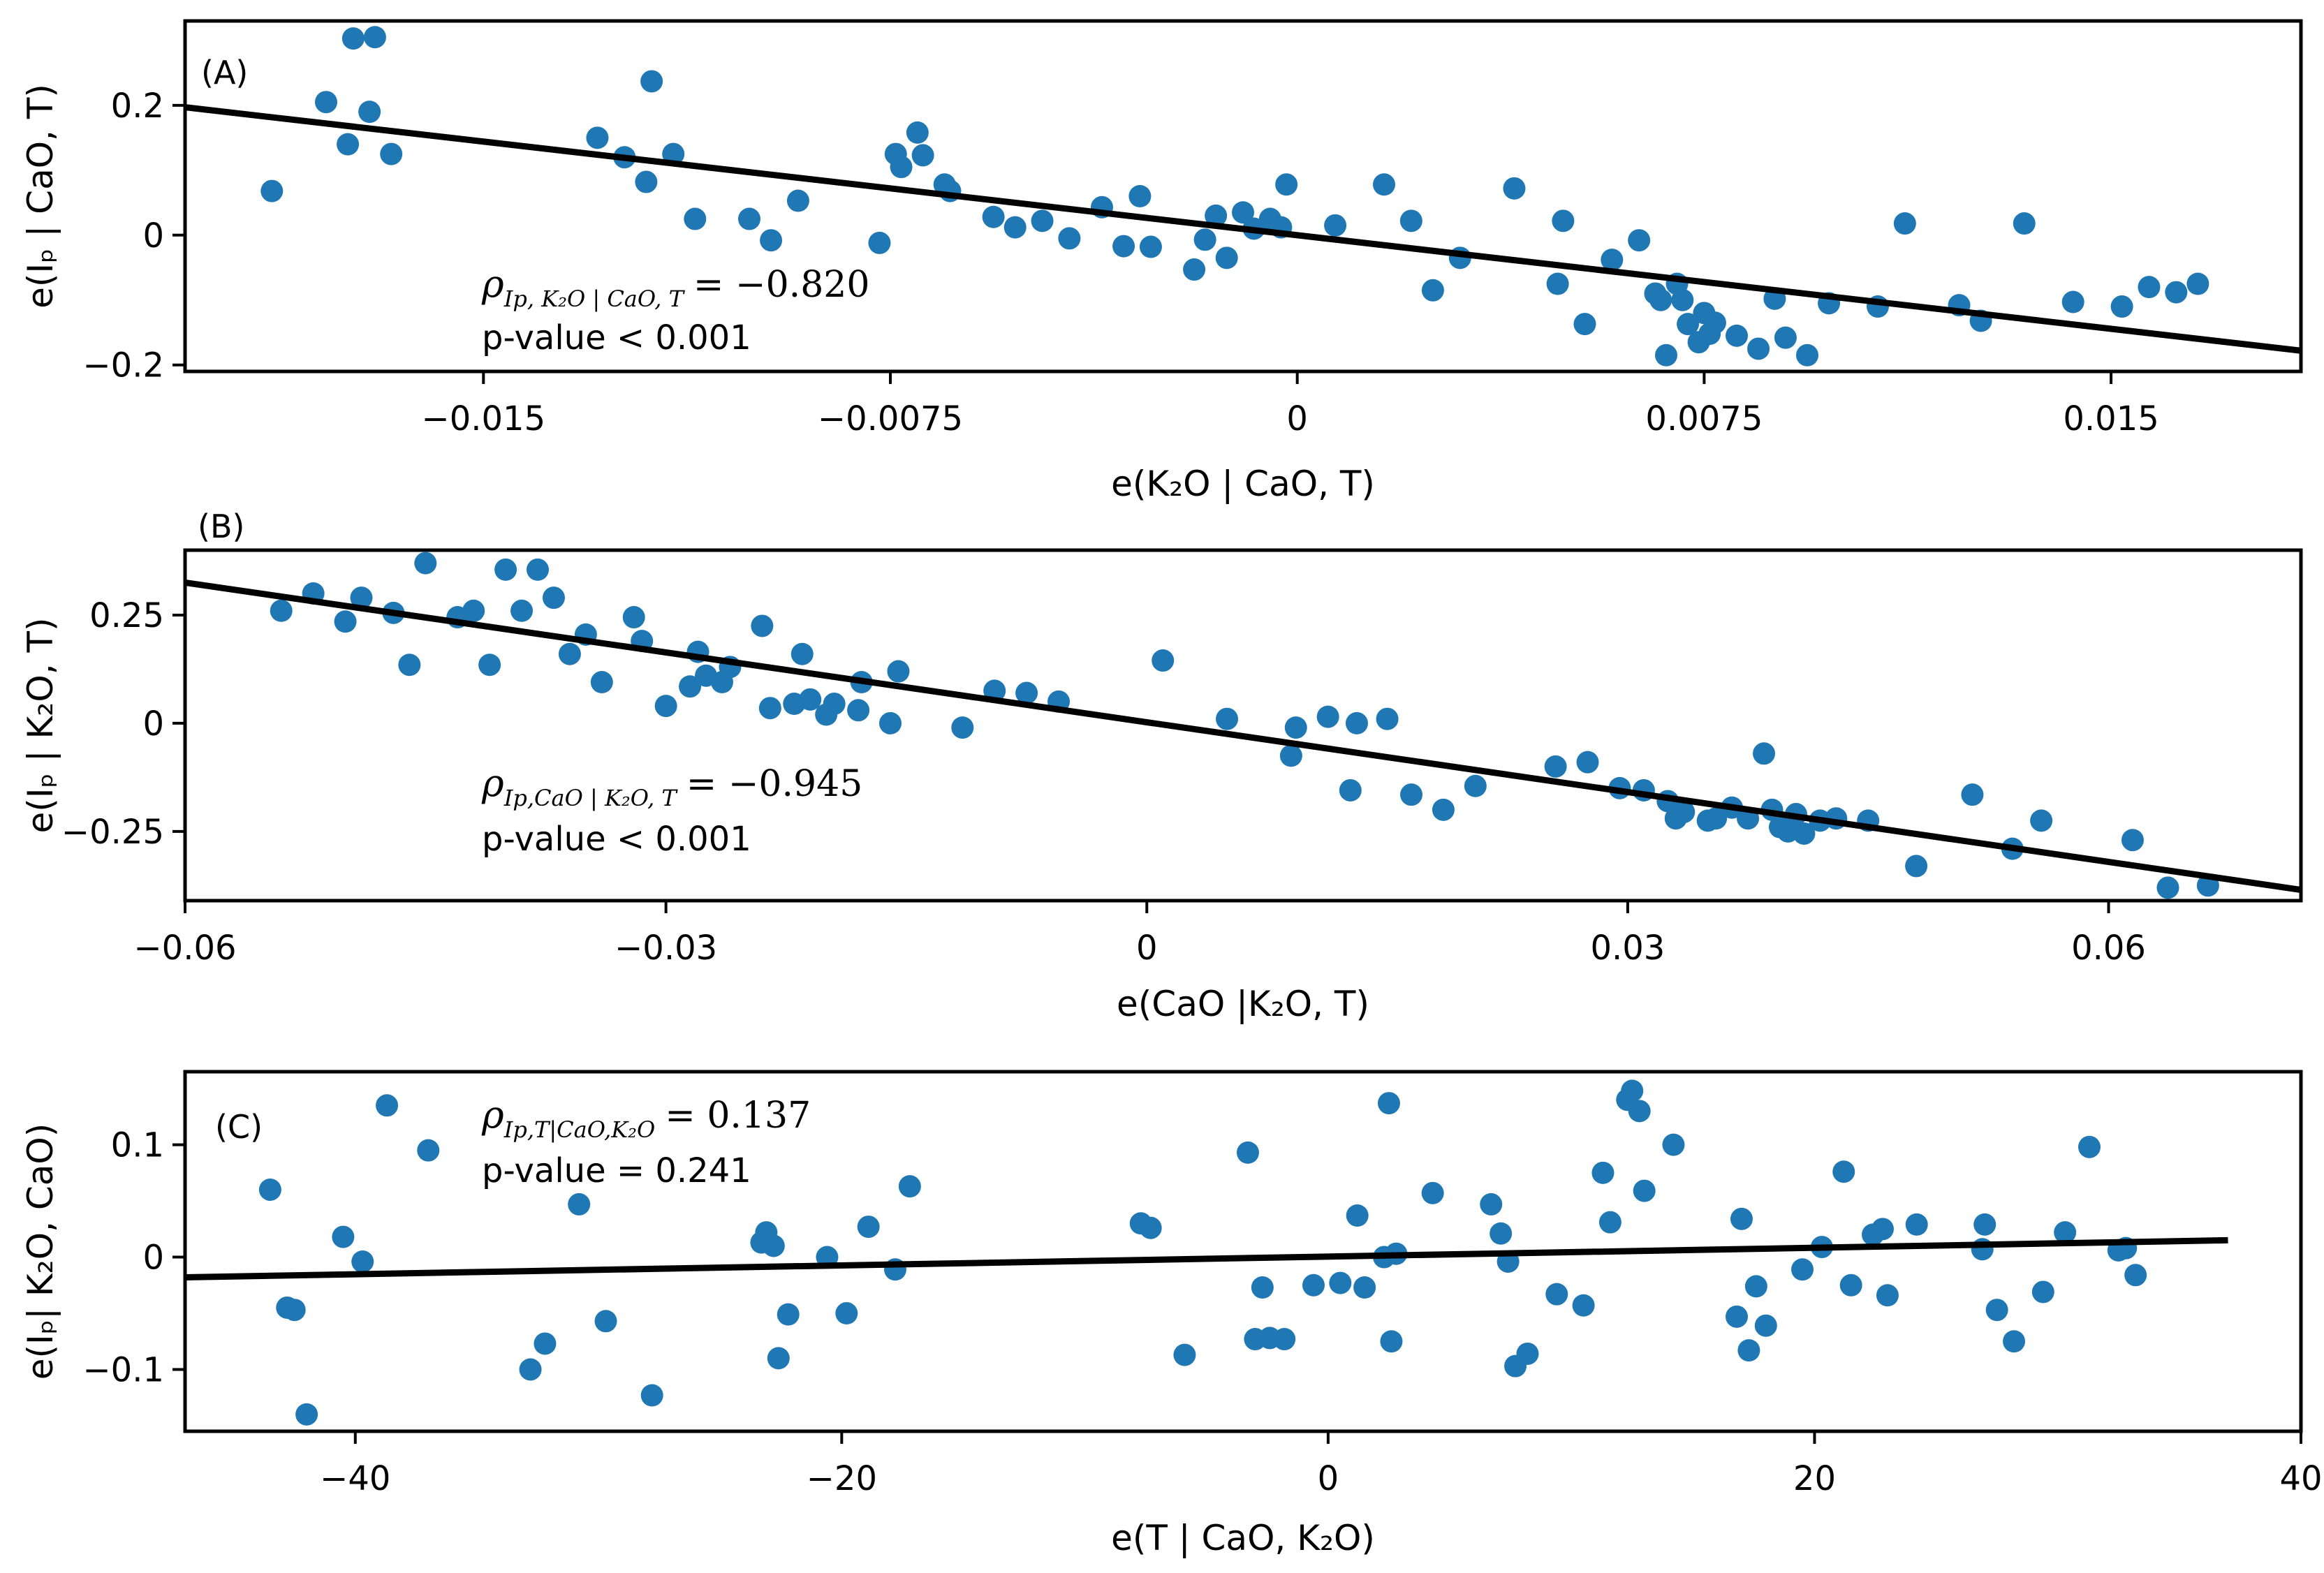  I want to click on panel-b-x-tick-label-0: −0.06, so click(185, 949).